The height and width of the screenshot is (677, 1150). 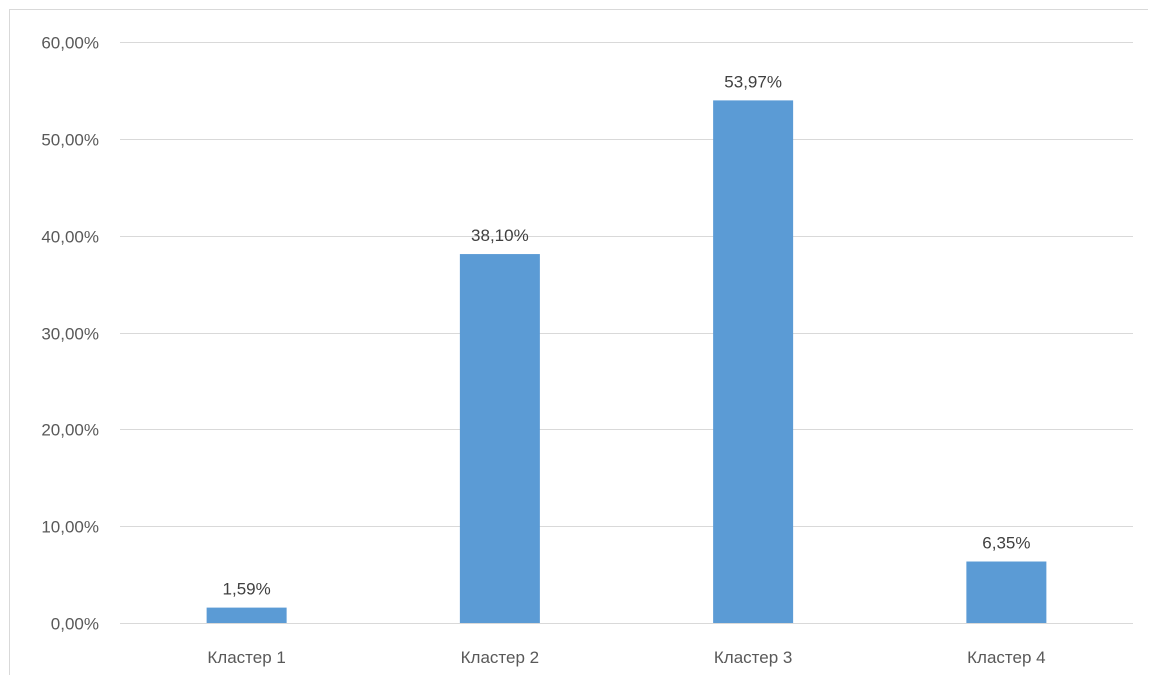 What do you see at coordinates (500, 235) in the screenshot?
I see `data-label: 38,10%` at bounding box center [500, 235].